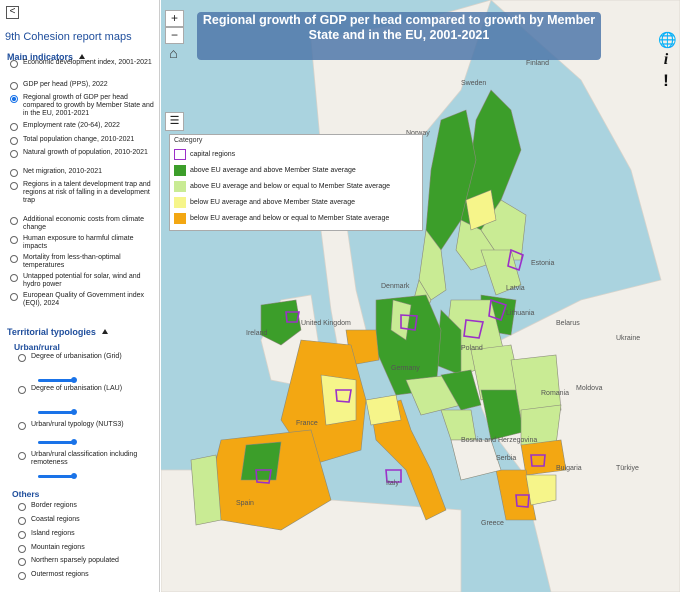 The width and height of the screenshot is (680, 592). I want to click on typology-option: Degree of urbanisation (Grid), so click(88, 357).